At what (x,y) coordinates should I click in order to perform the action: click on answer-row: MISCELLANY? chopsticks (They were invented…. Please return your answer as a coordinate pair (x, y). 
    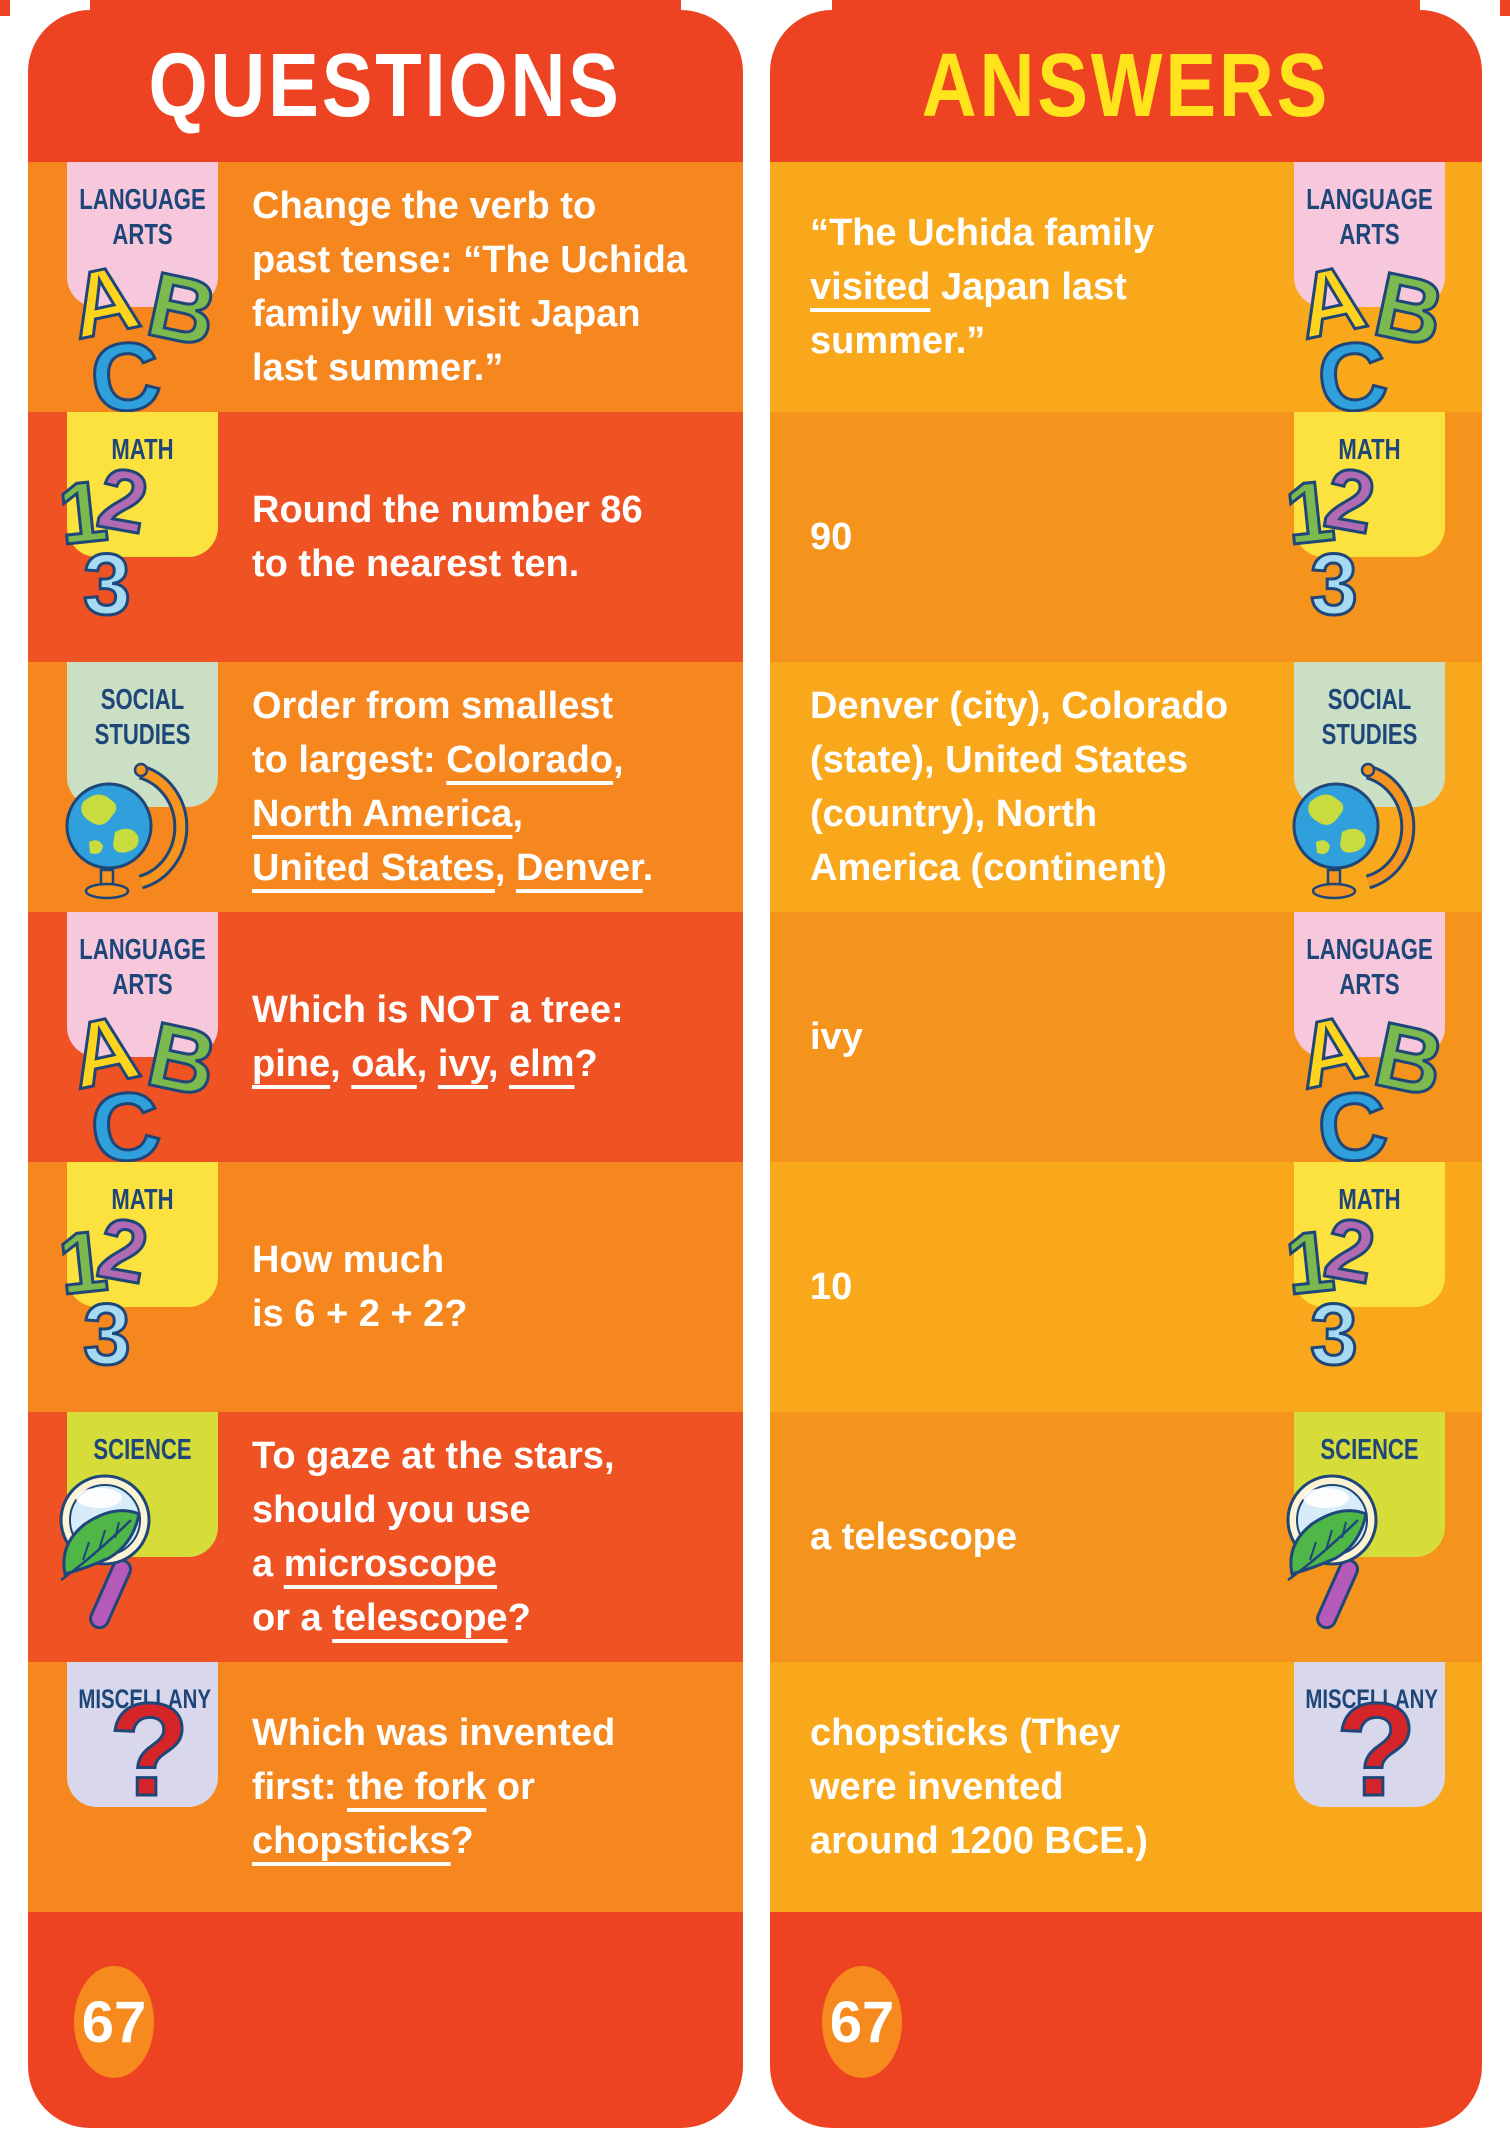
    Looking at the image, I should click on (1126, 1787).